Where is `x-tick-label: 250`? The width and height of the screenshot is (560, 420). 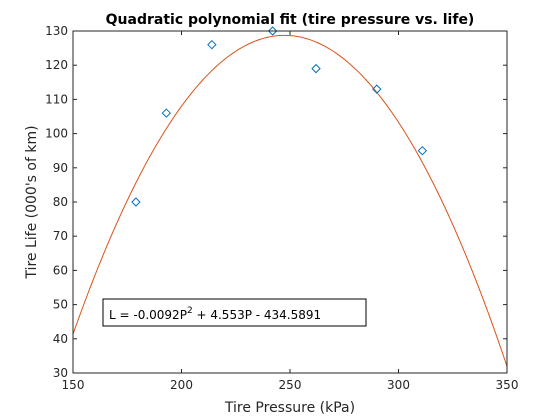
x-tick-label: 250 is located at coordinates (290, 385).